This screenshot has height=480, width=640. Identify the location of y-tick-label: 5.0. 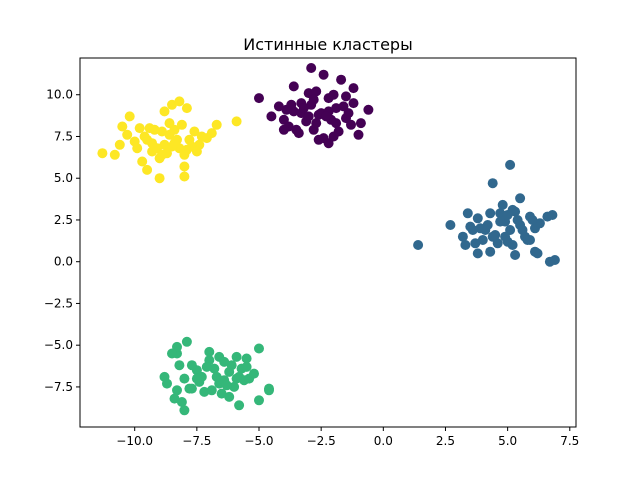
(63, 178).